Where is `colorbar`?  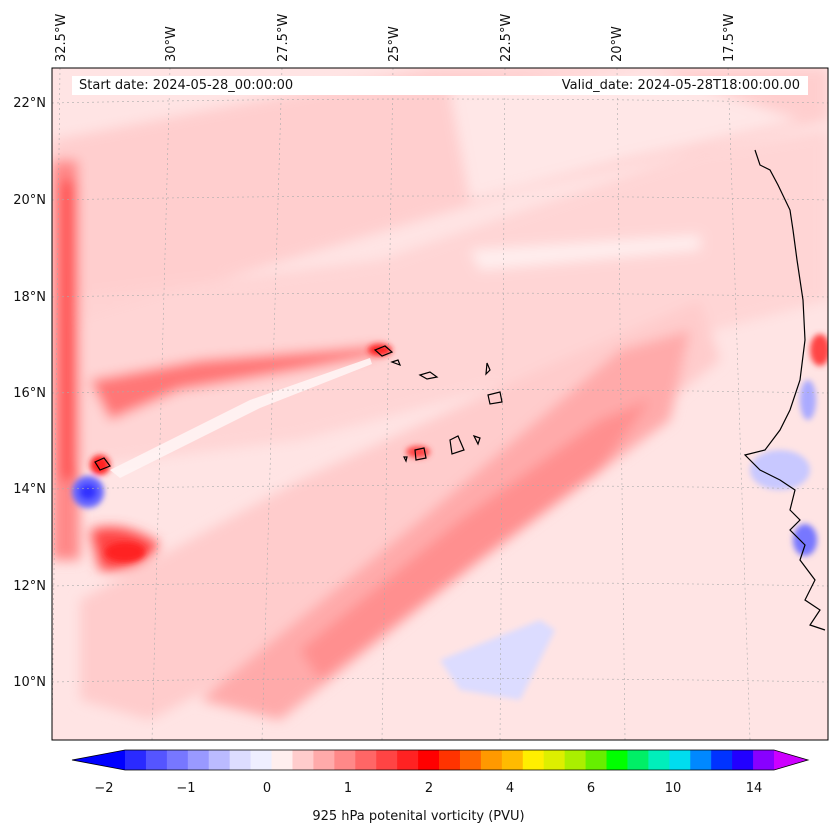
colorbar is located at coordinates (440, 760).